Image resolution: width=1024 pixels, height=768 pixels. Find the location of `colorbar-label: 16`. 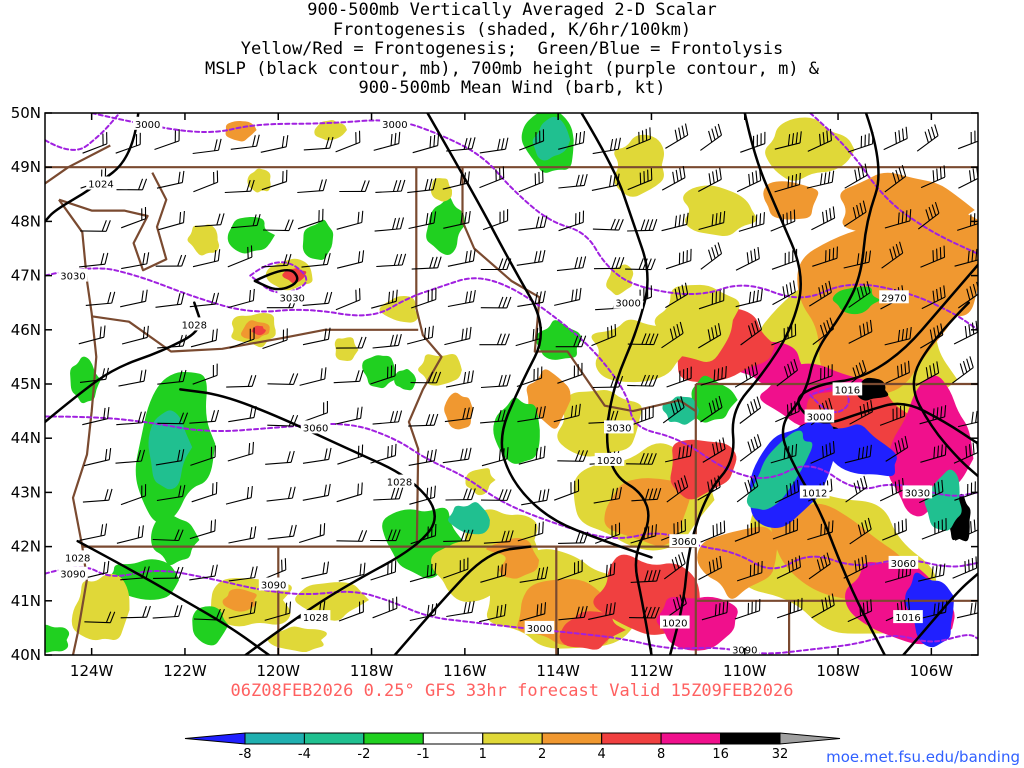

colorbar-label: 16 is located at coordinates (720, 754).